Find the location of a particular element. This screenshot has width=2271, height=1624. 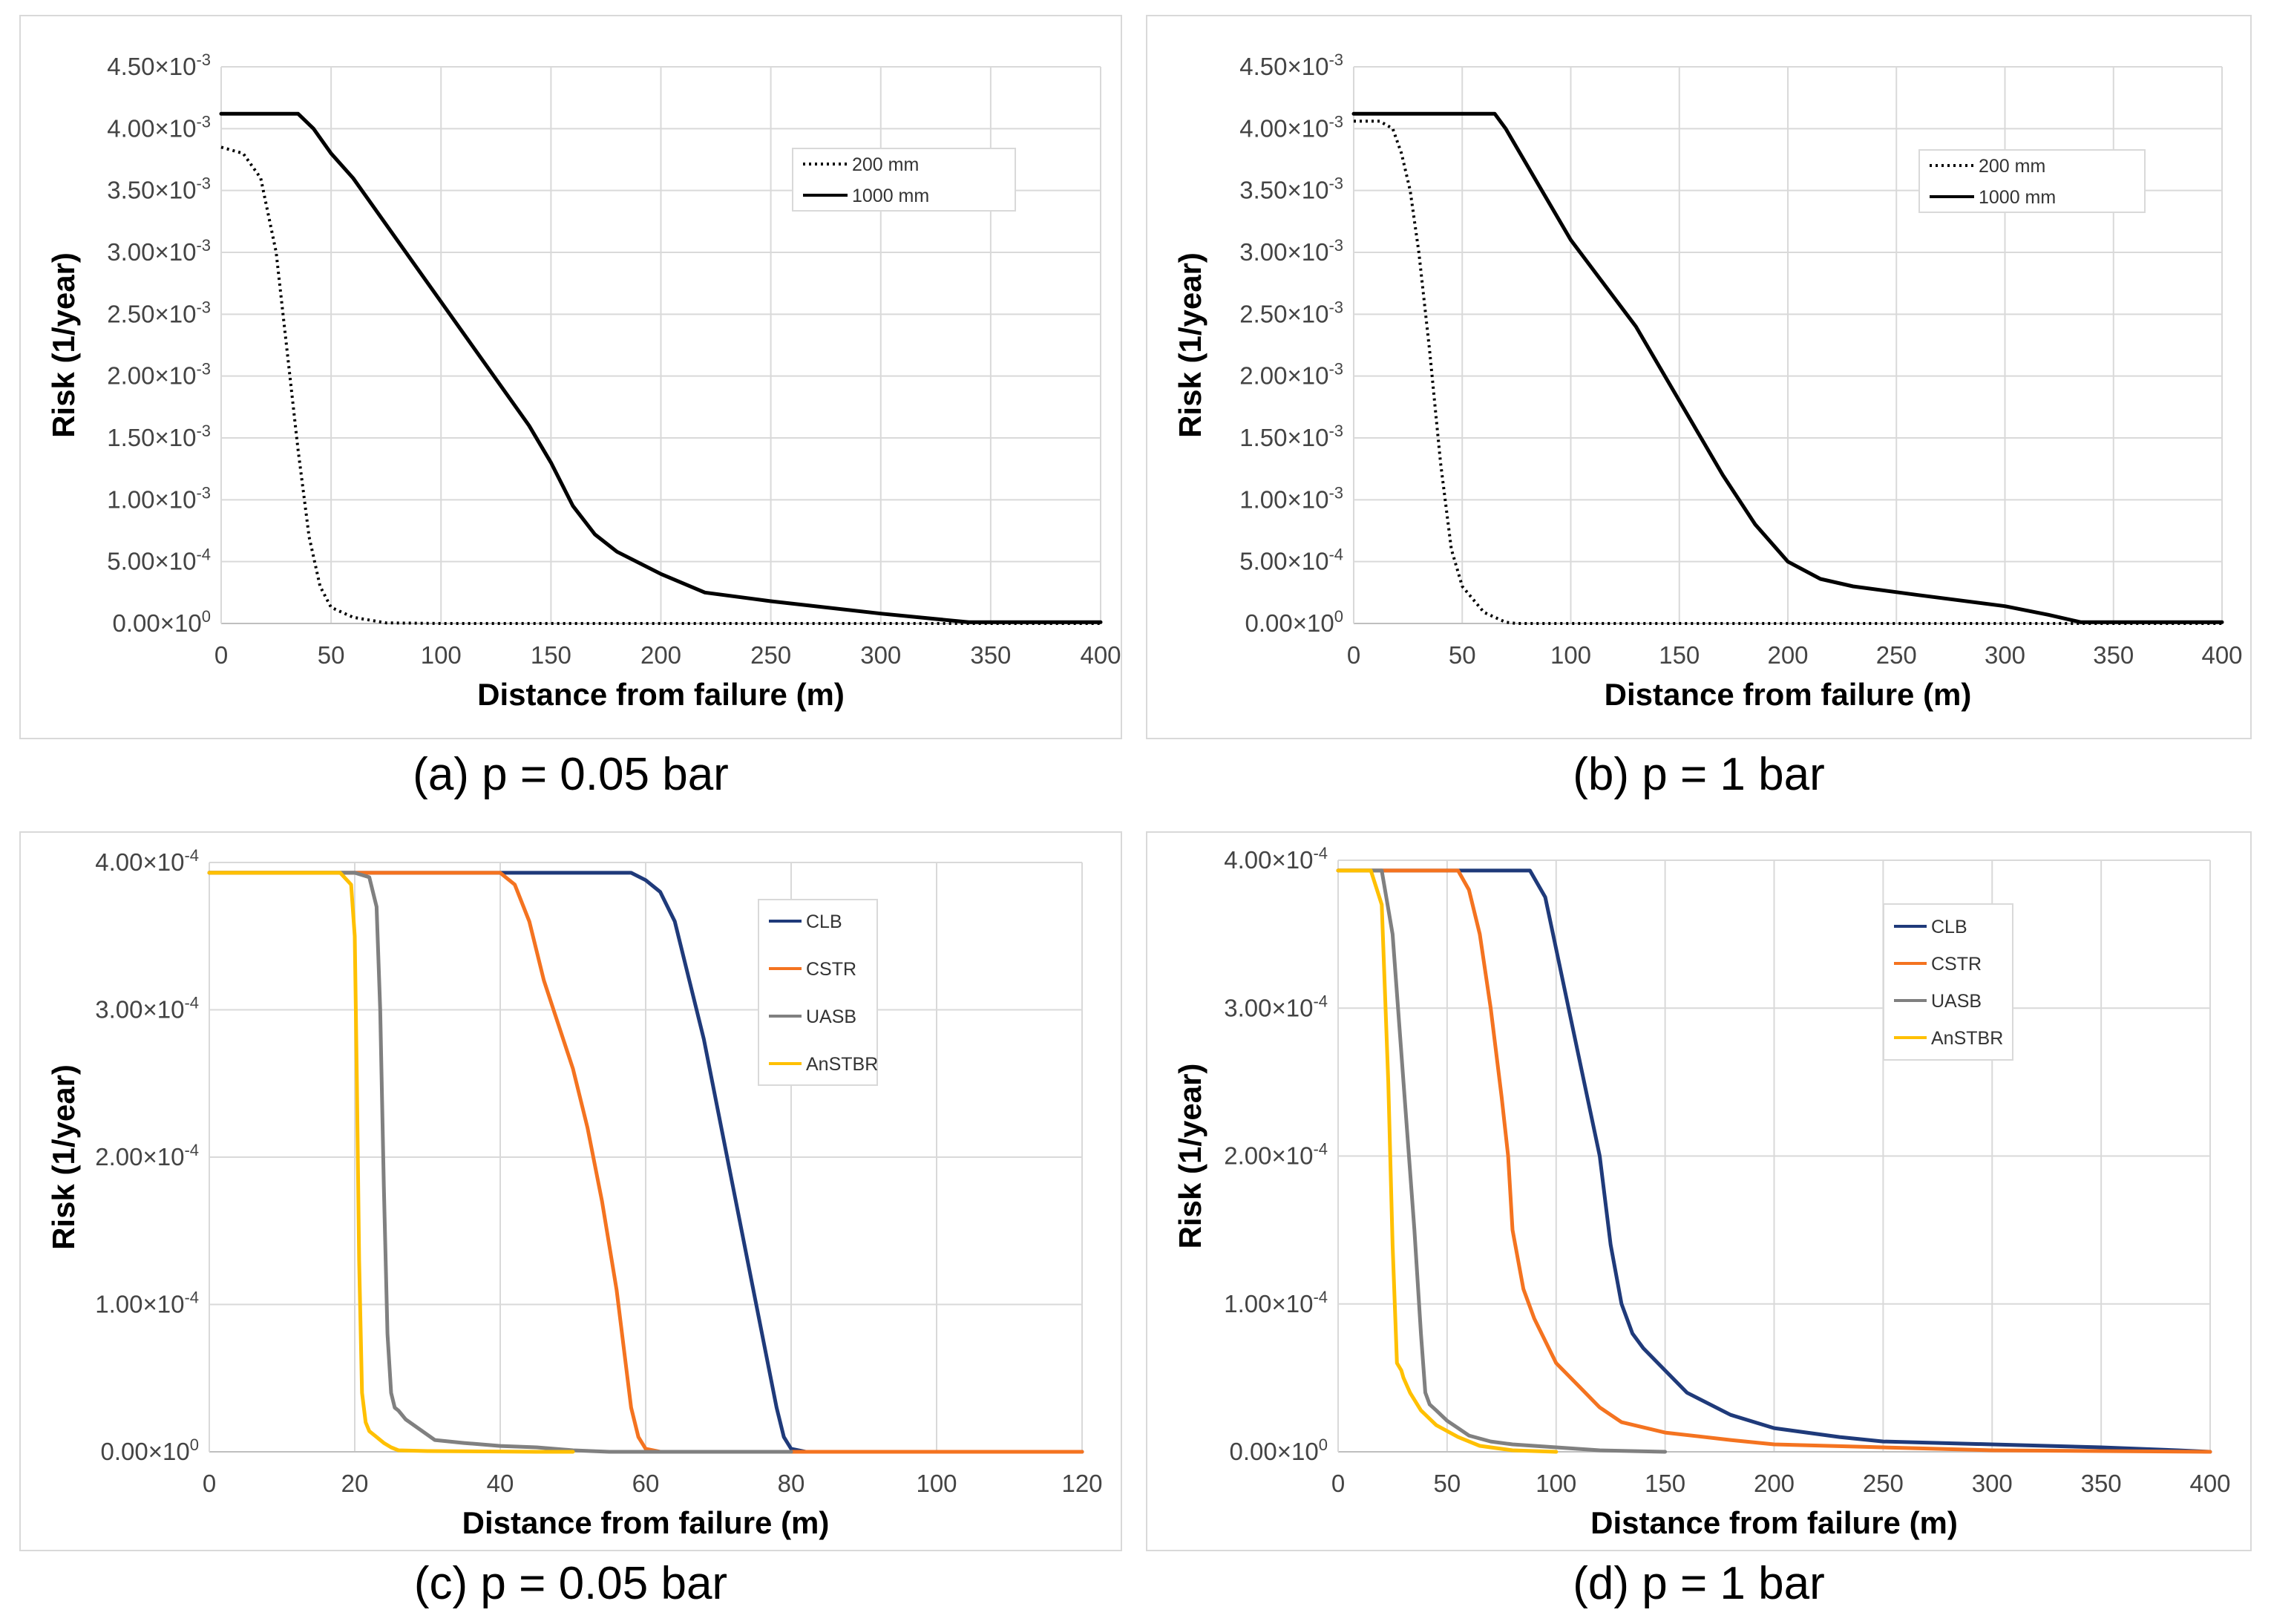

legend: CLB CSTR UASB AnSTBR is located at coordinates (1948, 982).